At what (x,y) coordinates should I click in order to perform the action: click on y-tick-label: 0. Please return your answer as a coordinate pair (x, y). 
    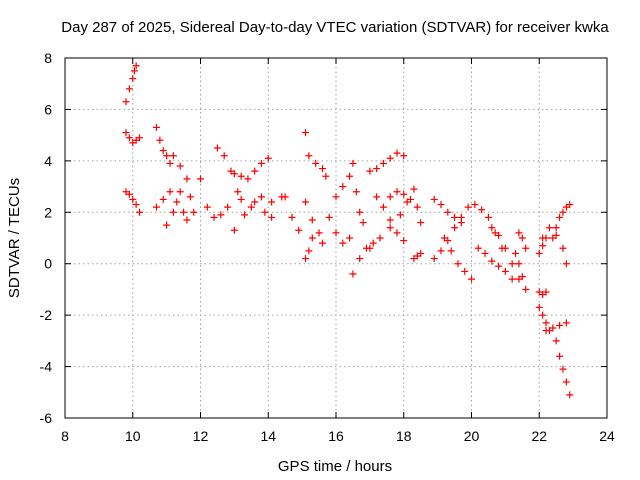
    Looking at the image, I should click on (48, 264).